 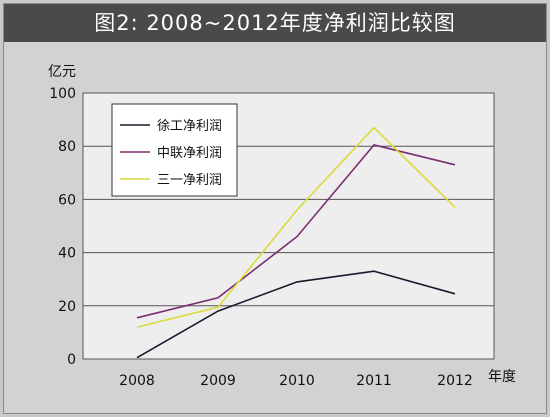 What do you see at coordinates (297, 381) in the screenshot?
I see `x-tick-label: 2010` at bounding box center [297, 381].